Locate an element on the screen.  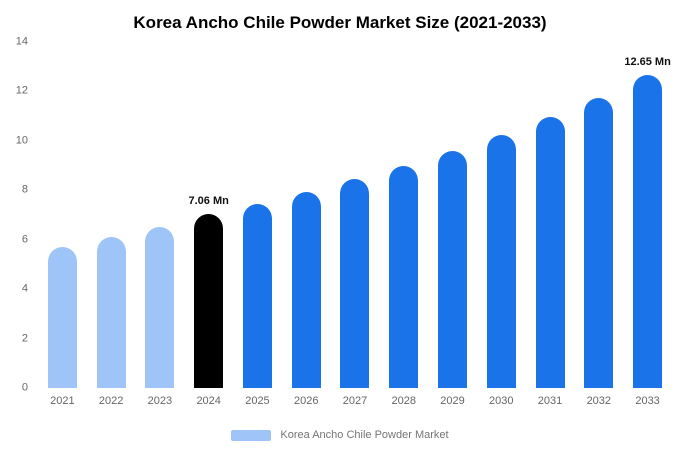
legend-swatch is located at coordinates (251, 435).